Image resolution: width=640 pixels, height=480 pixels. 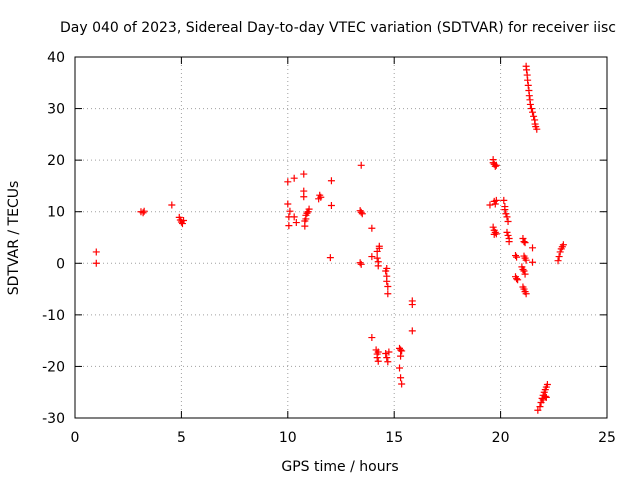 What do you see at coordinates (56, 110) in the screenshot?
I see `y-tick-label: 30` at bounding box center [56, 110].